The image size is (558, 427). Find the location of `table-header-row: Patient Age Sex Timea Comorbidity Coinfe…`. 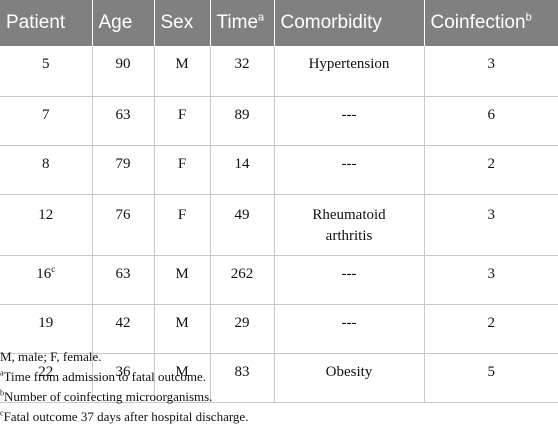

table-header-row: Patient Age Sex Timea Comorbidity Coinfe… is located at coordinates (279, 23).